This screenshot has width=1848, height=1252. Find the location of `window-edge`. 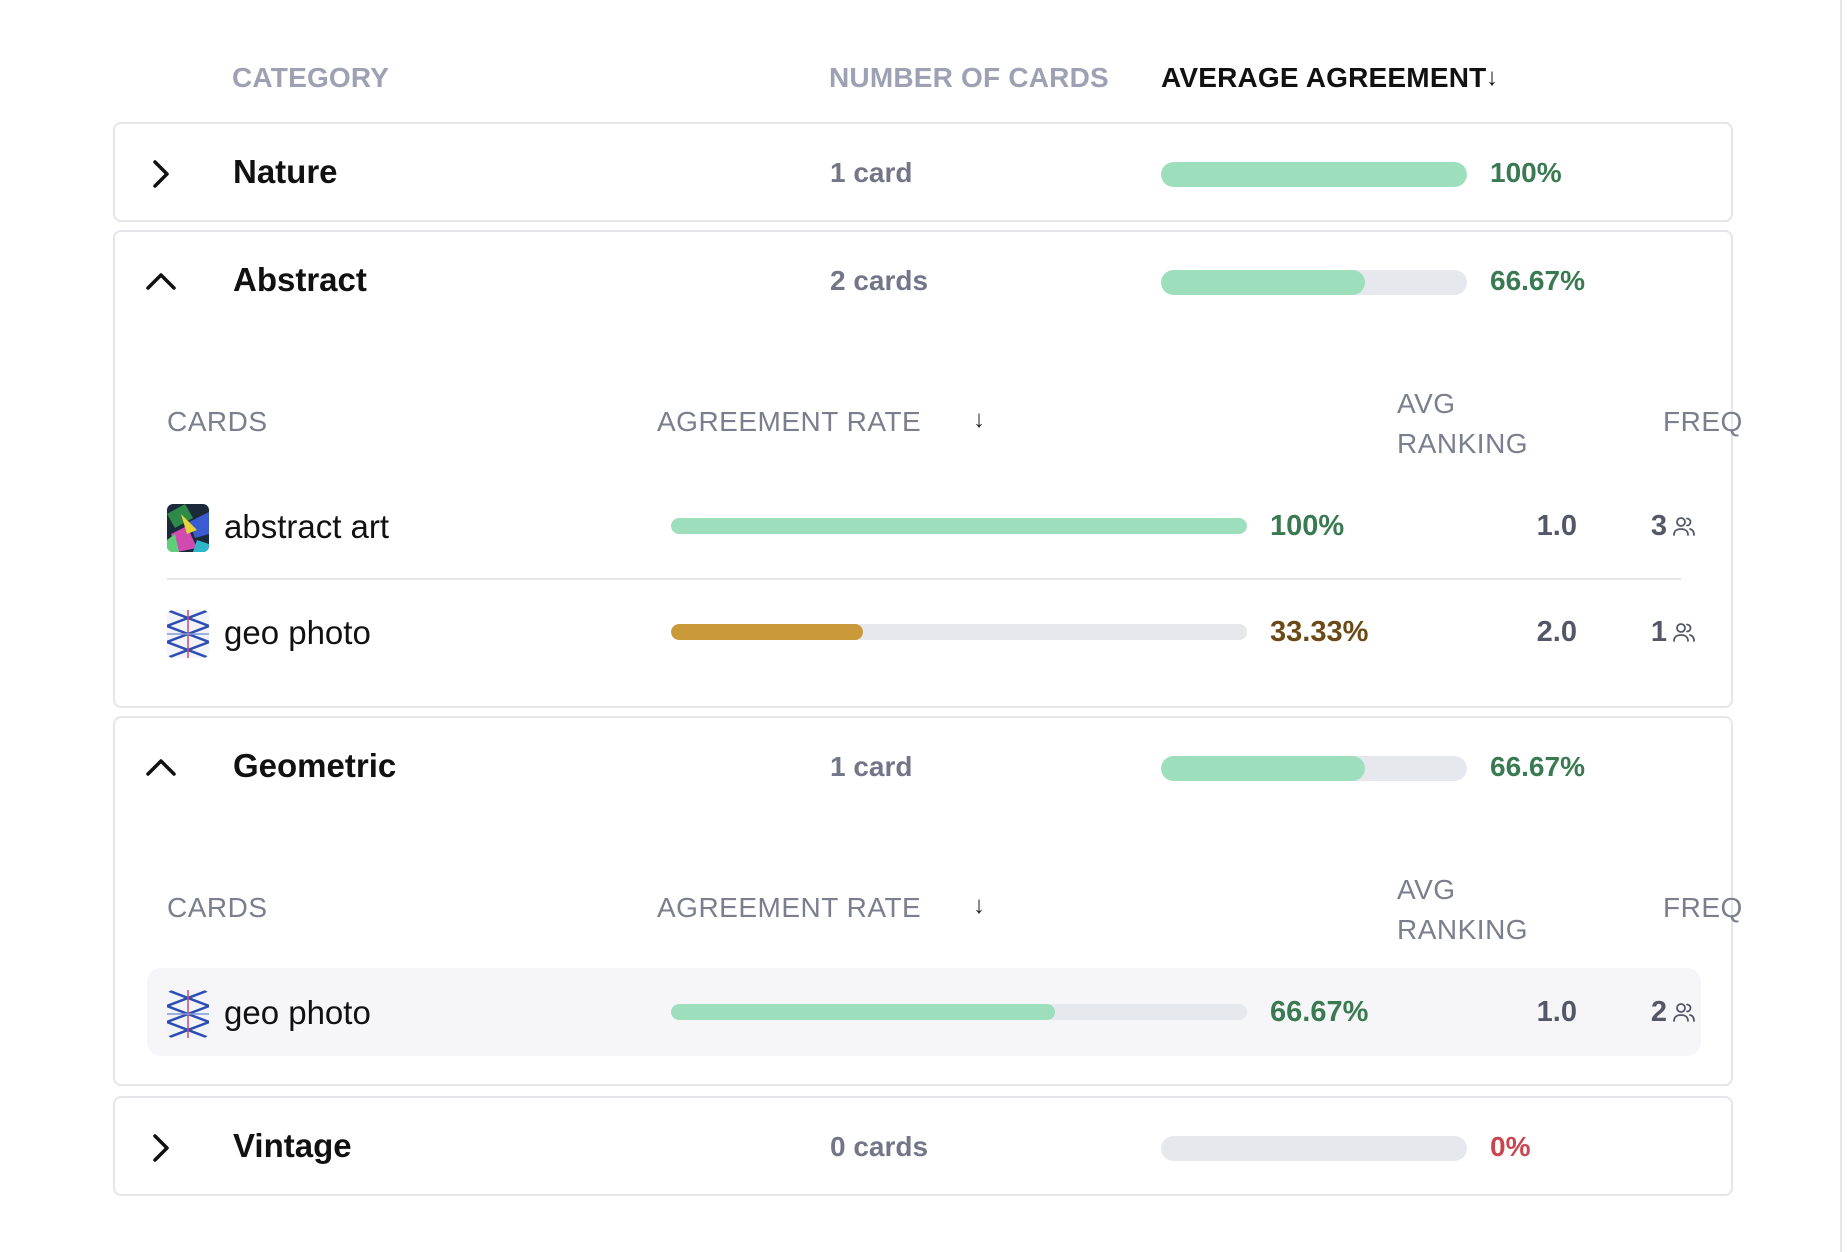

window-edge is located at coordinates (1844, 626).